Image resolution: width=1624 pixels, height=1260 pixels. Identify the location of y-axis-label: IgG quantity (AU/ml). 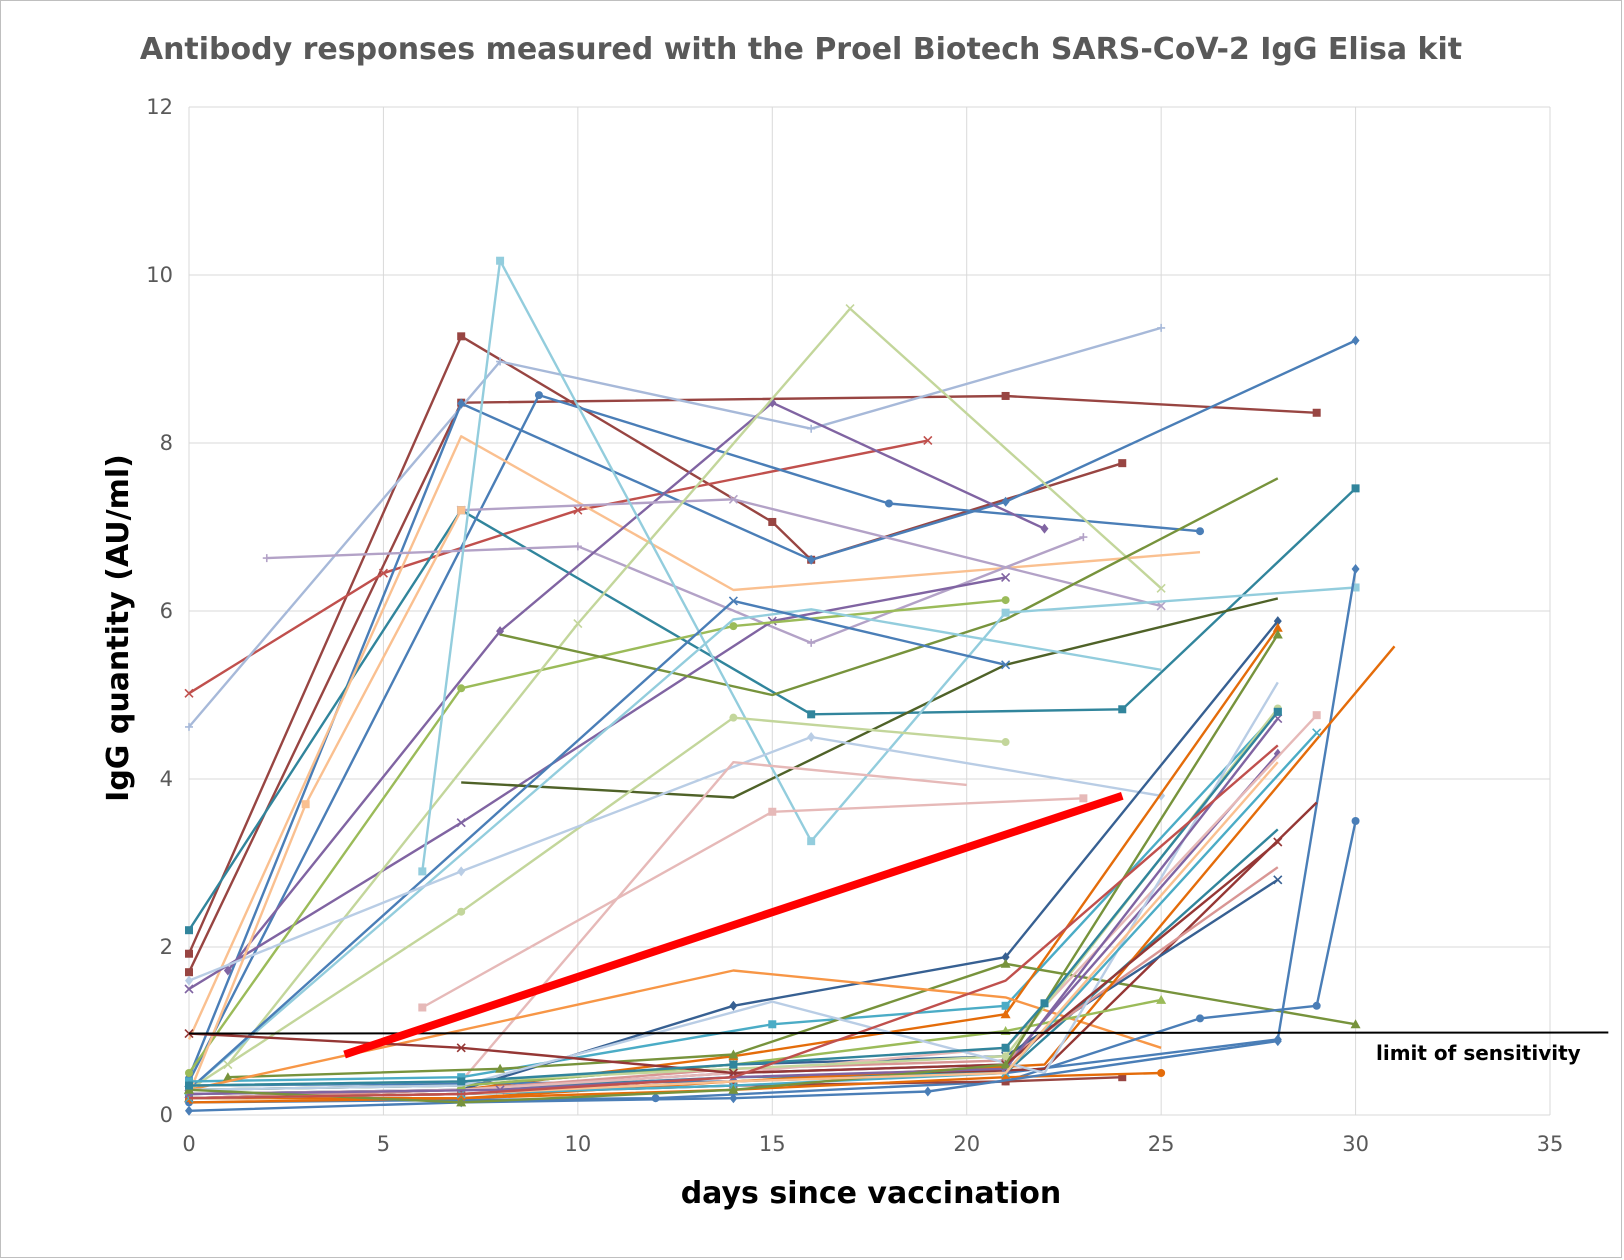
(118, 628).